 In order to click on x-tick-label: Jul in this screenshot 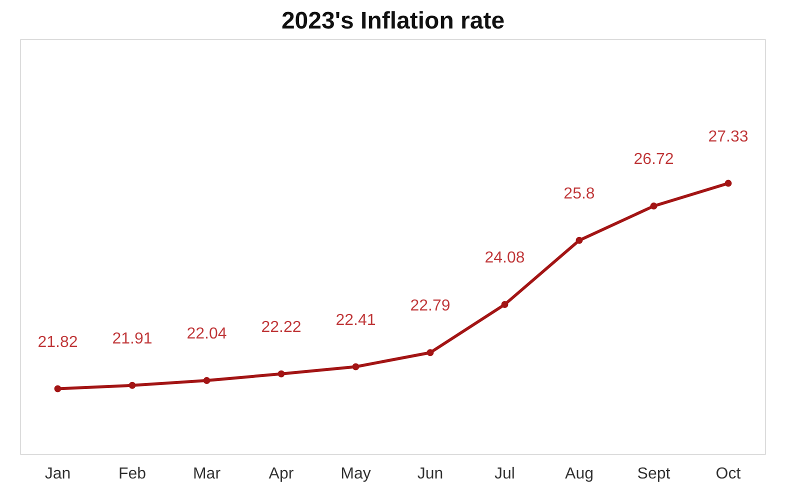, I will do `click(504, 474)`.